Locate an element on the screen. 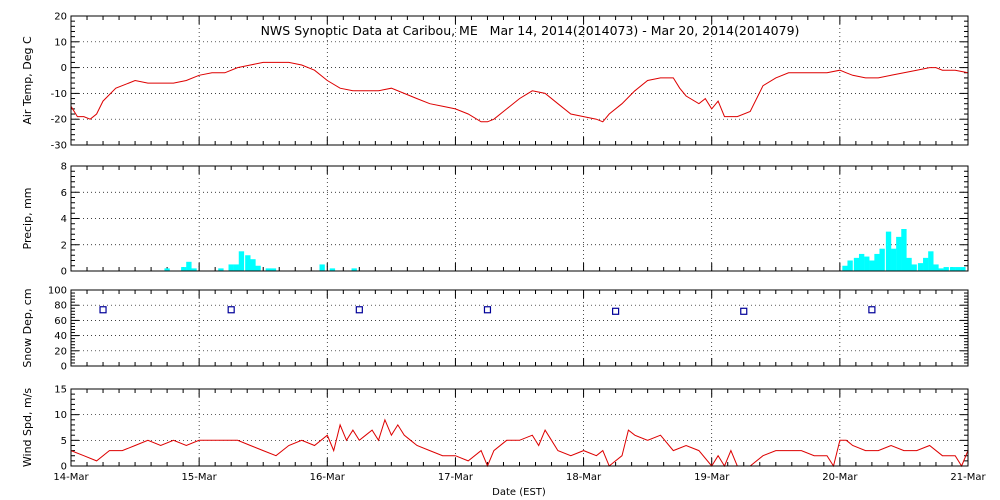  x-axis-label: Date (EST) is located at coordinates (519, 492).